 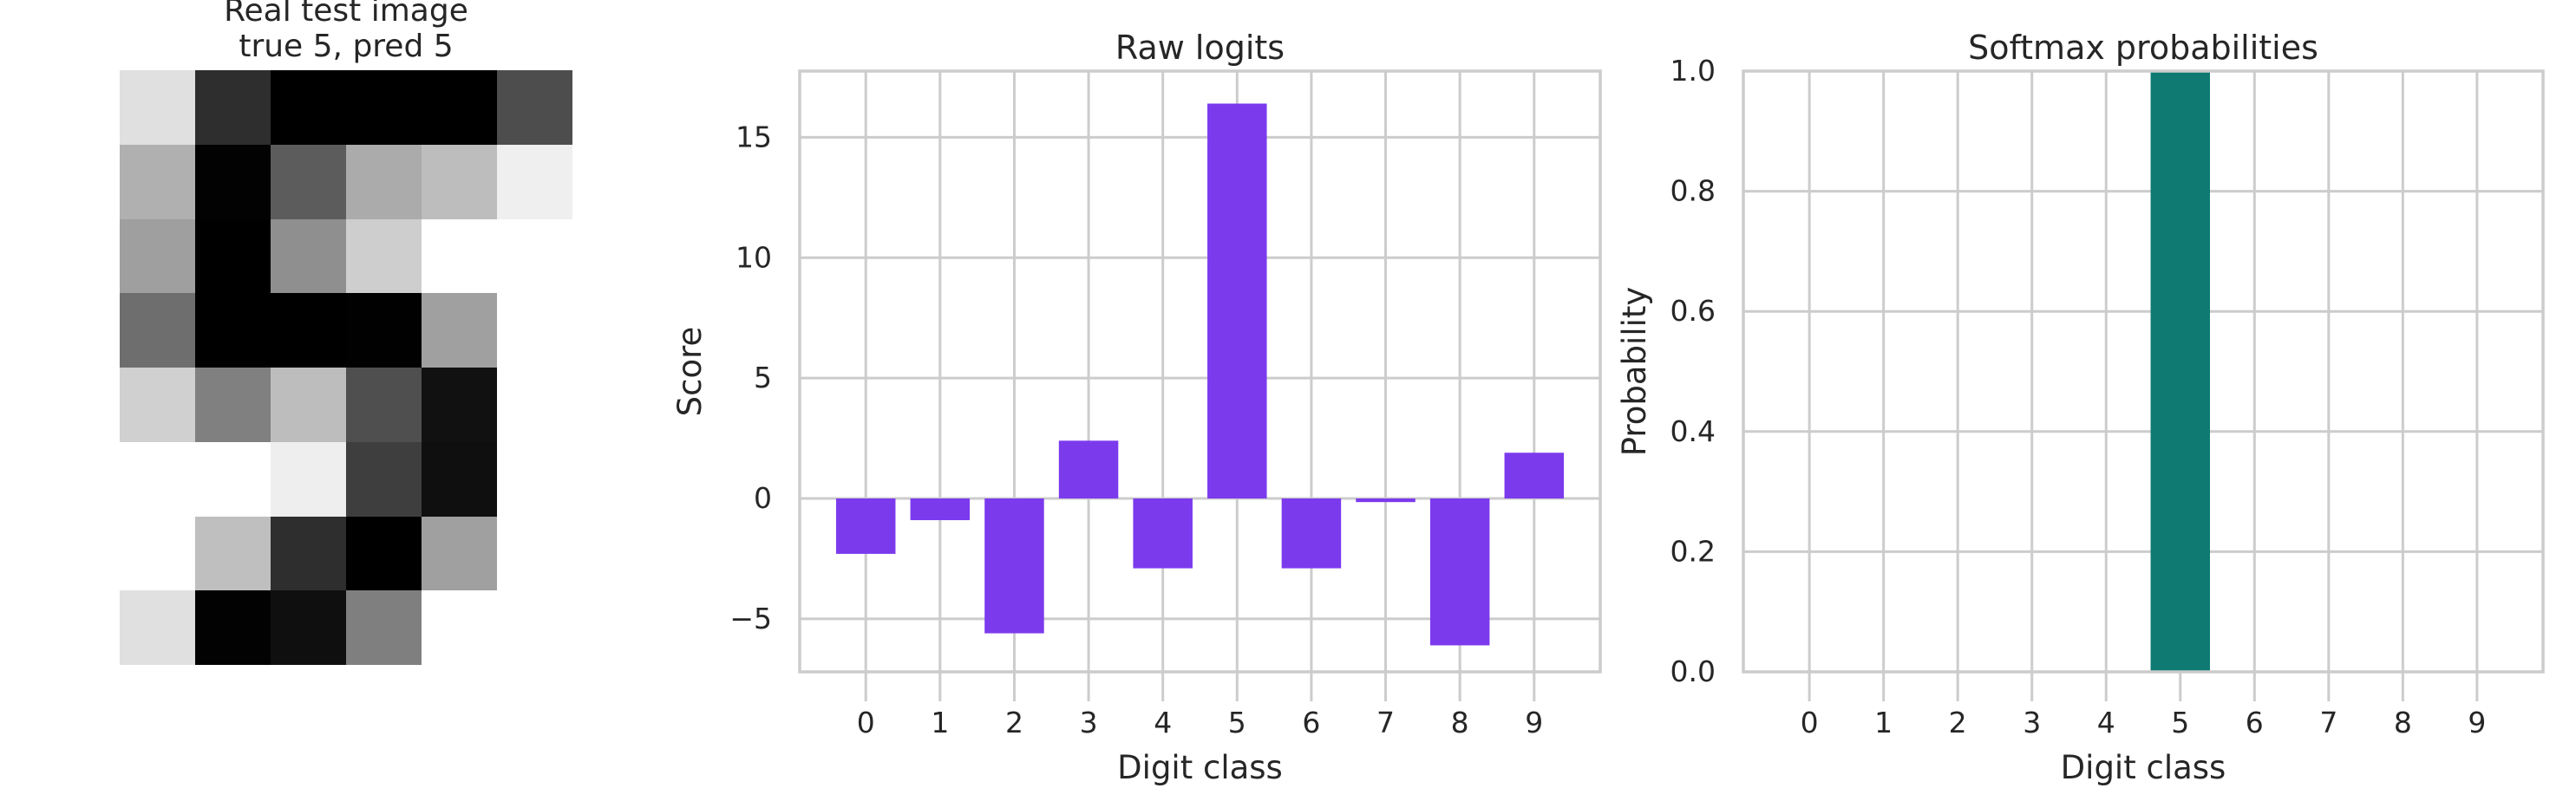 I want to click on y-tick-label-10: 10, so click(x=754, y=257).